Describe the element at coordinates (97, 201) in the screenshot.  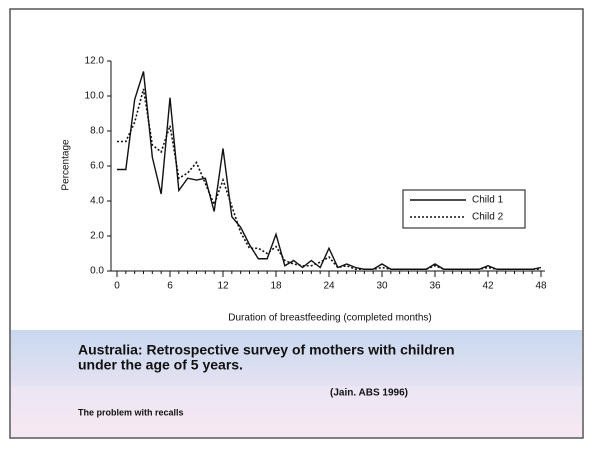
I see `y-tick-label: 4.0` at that location.